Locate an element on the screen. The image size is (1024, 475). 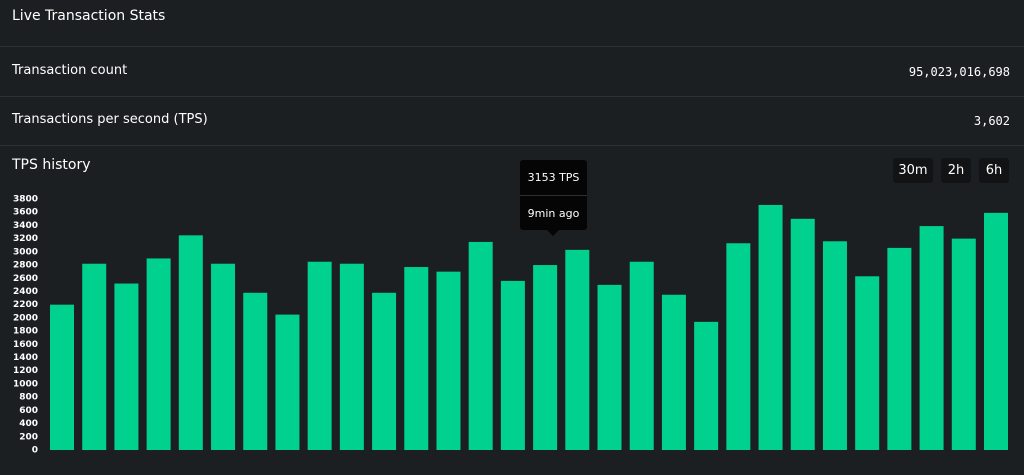
y-tick-label: 2400 is located at coordinates (25, 292).